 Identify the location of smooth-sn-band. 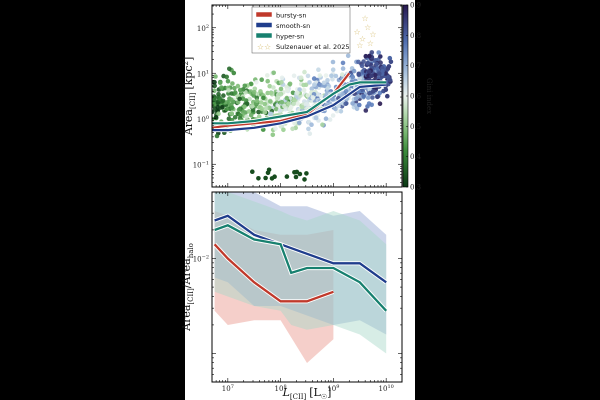
(300, 263).